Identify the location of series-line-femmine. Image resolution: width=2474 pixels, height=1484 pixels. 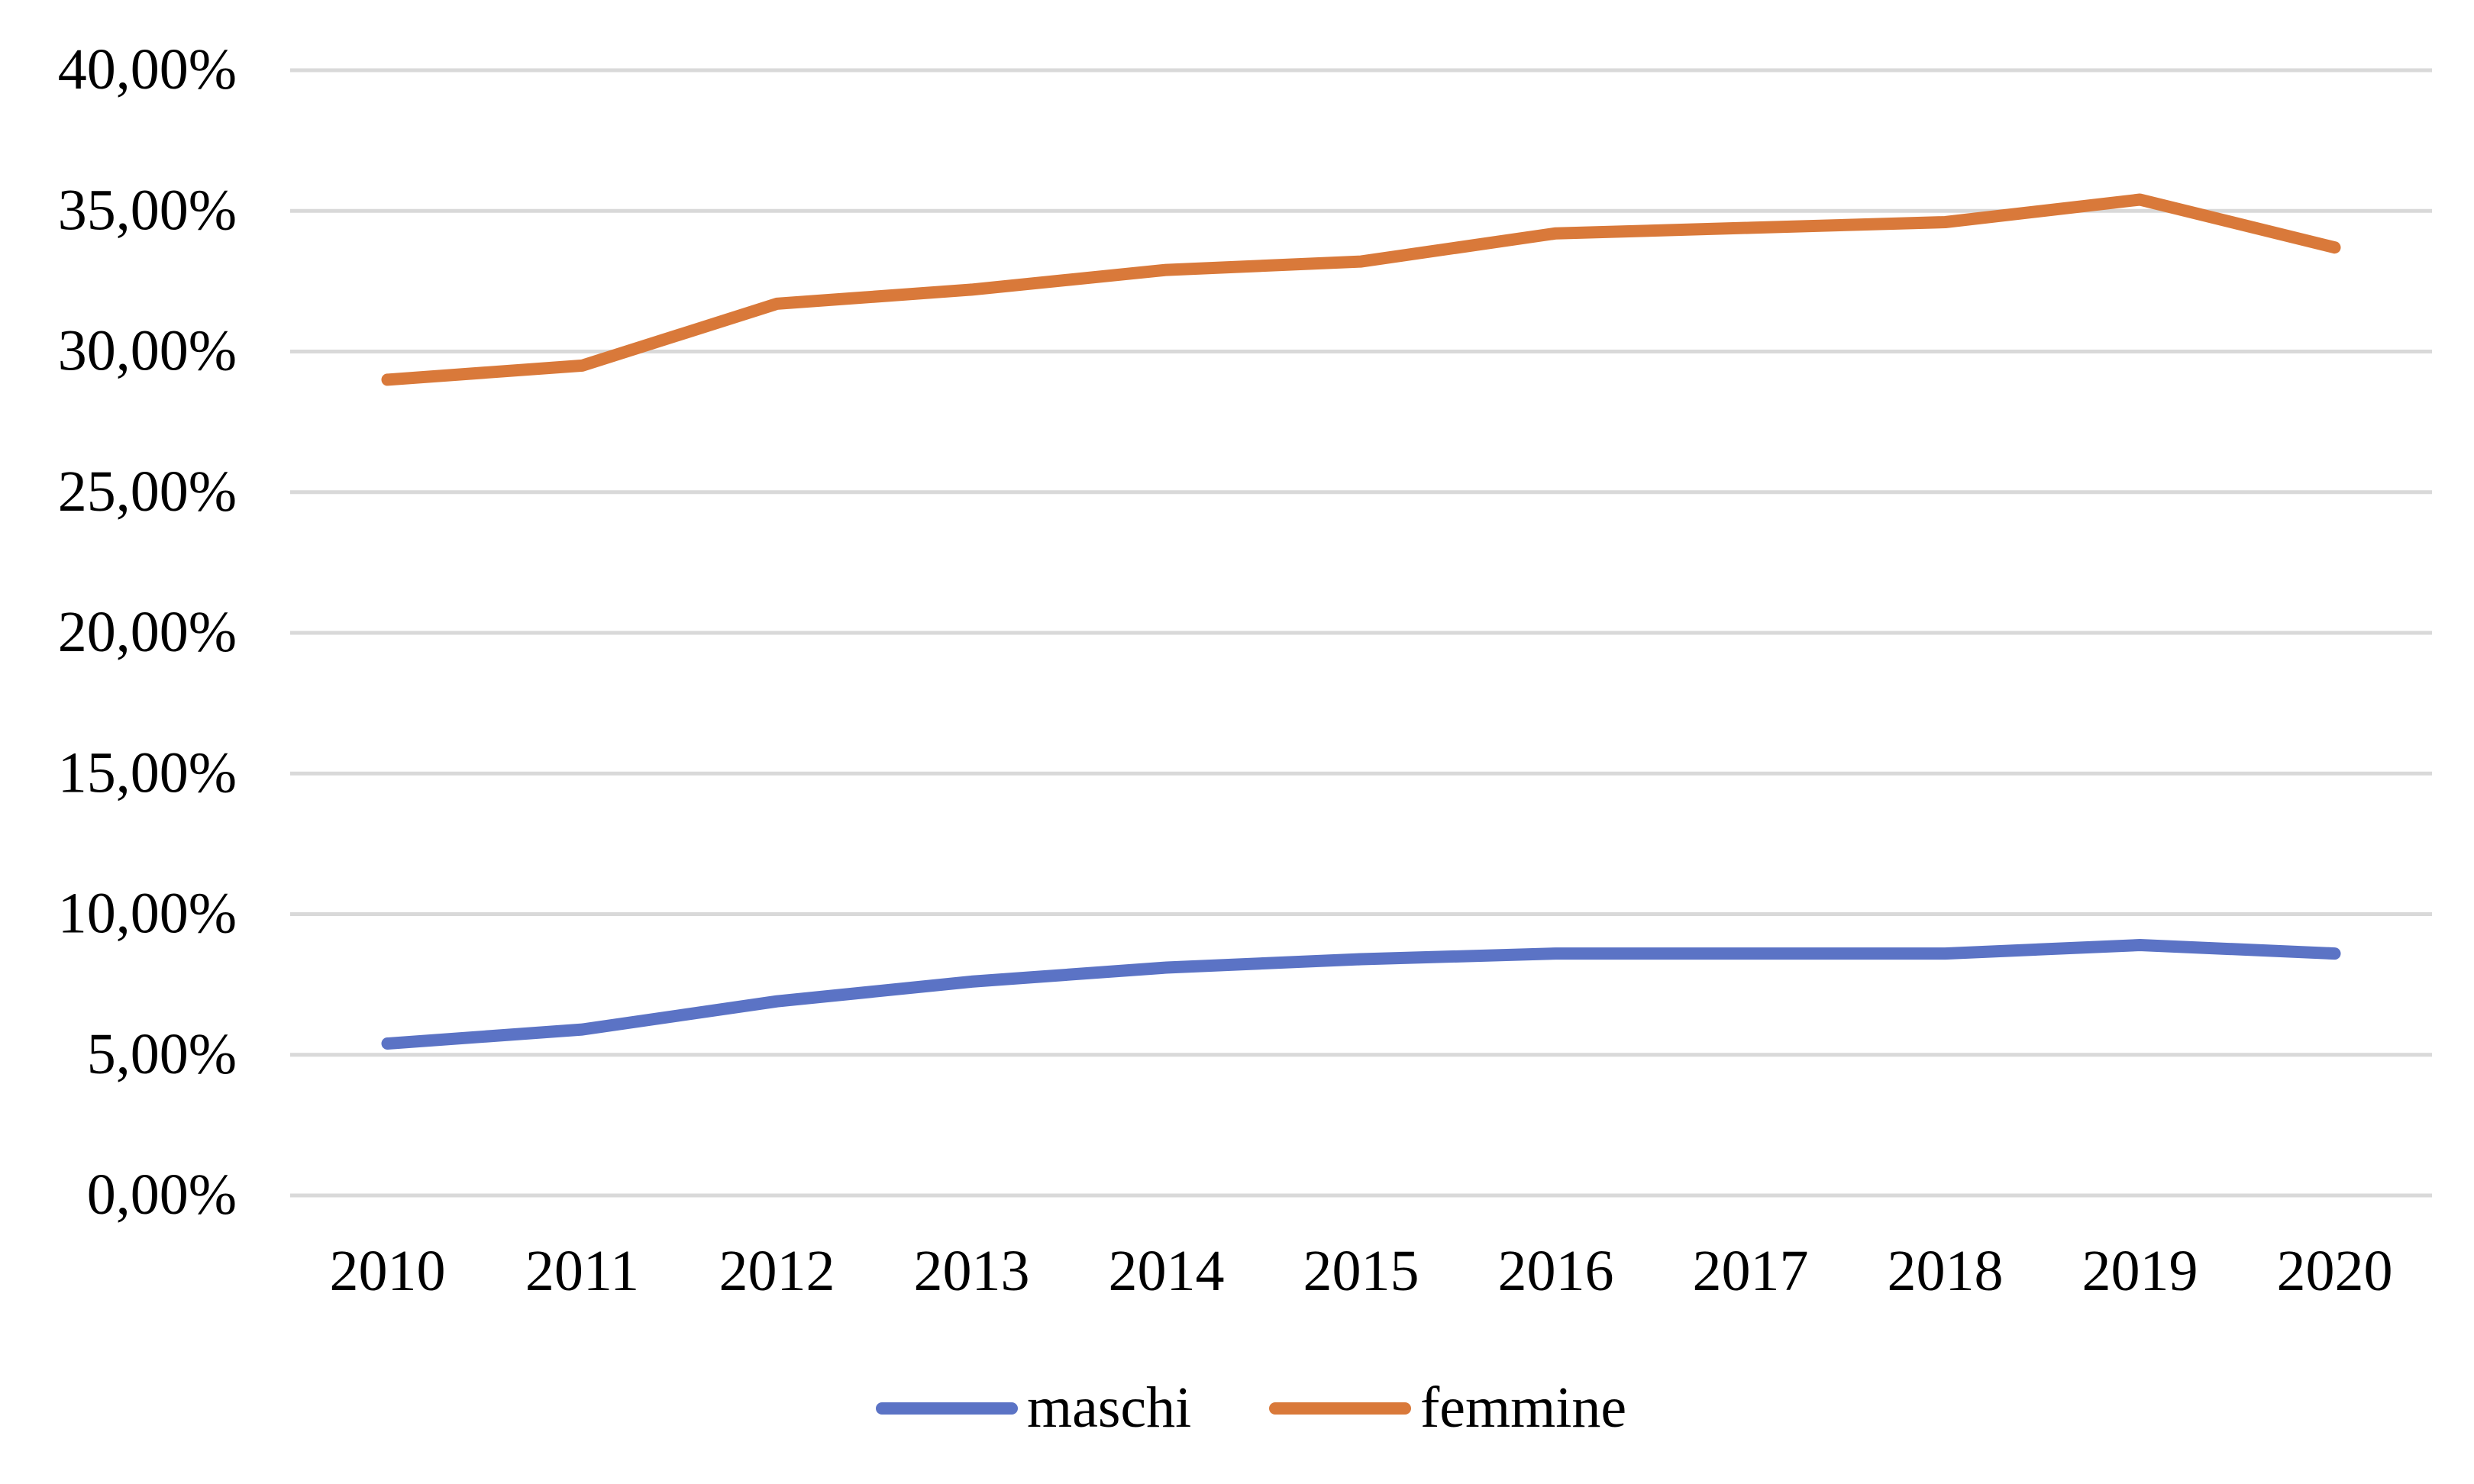
(1361, 289).